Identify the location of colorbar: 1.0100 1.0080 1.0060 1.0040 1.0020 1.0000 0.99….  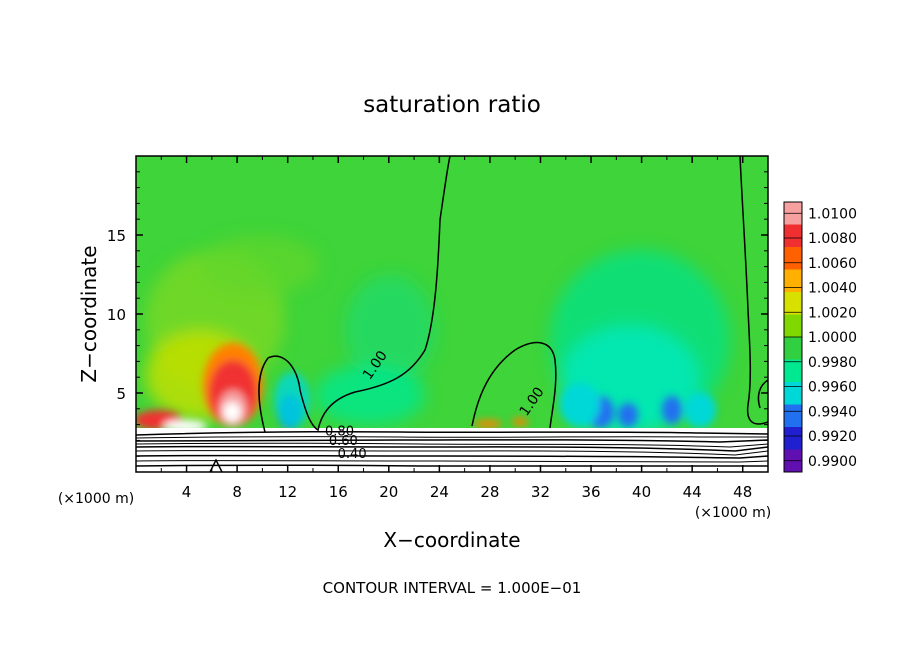
(820, 337).